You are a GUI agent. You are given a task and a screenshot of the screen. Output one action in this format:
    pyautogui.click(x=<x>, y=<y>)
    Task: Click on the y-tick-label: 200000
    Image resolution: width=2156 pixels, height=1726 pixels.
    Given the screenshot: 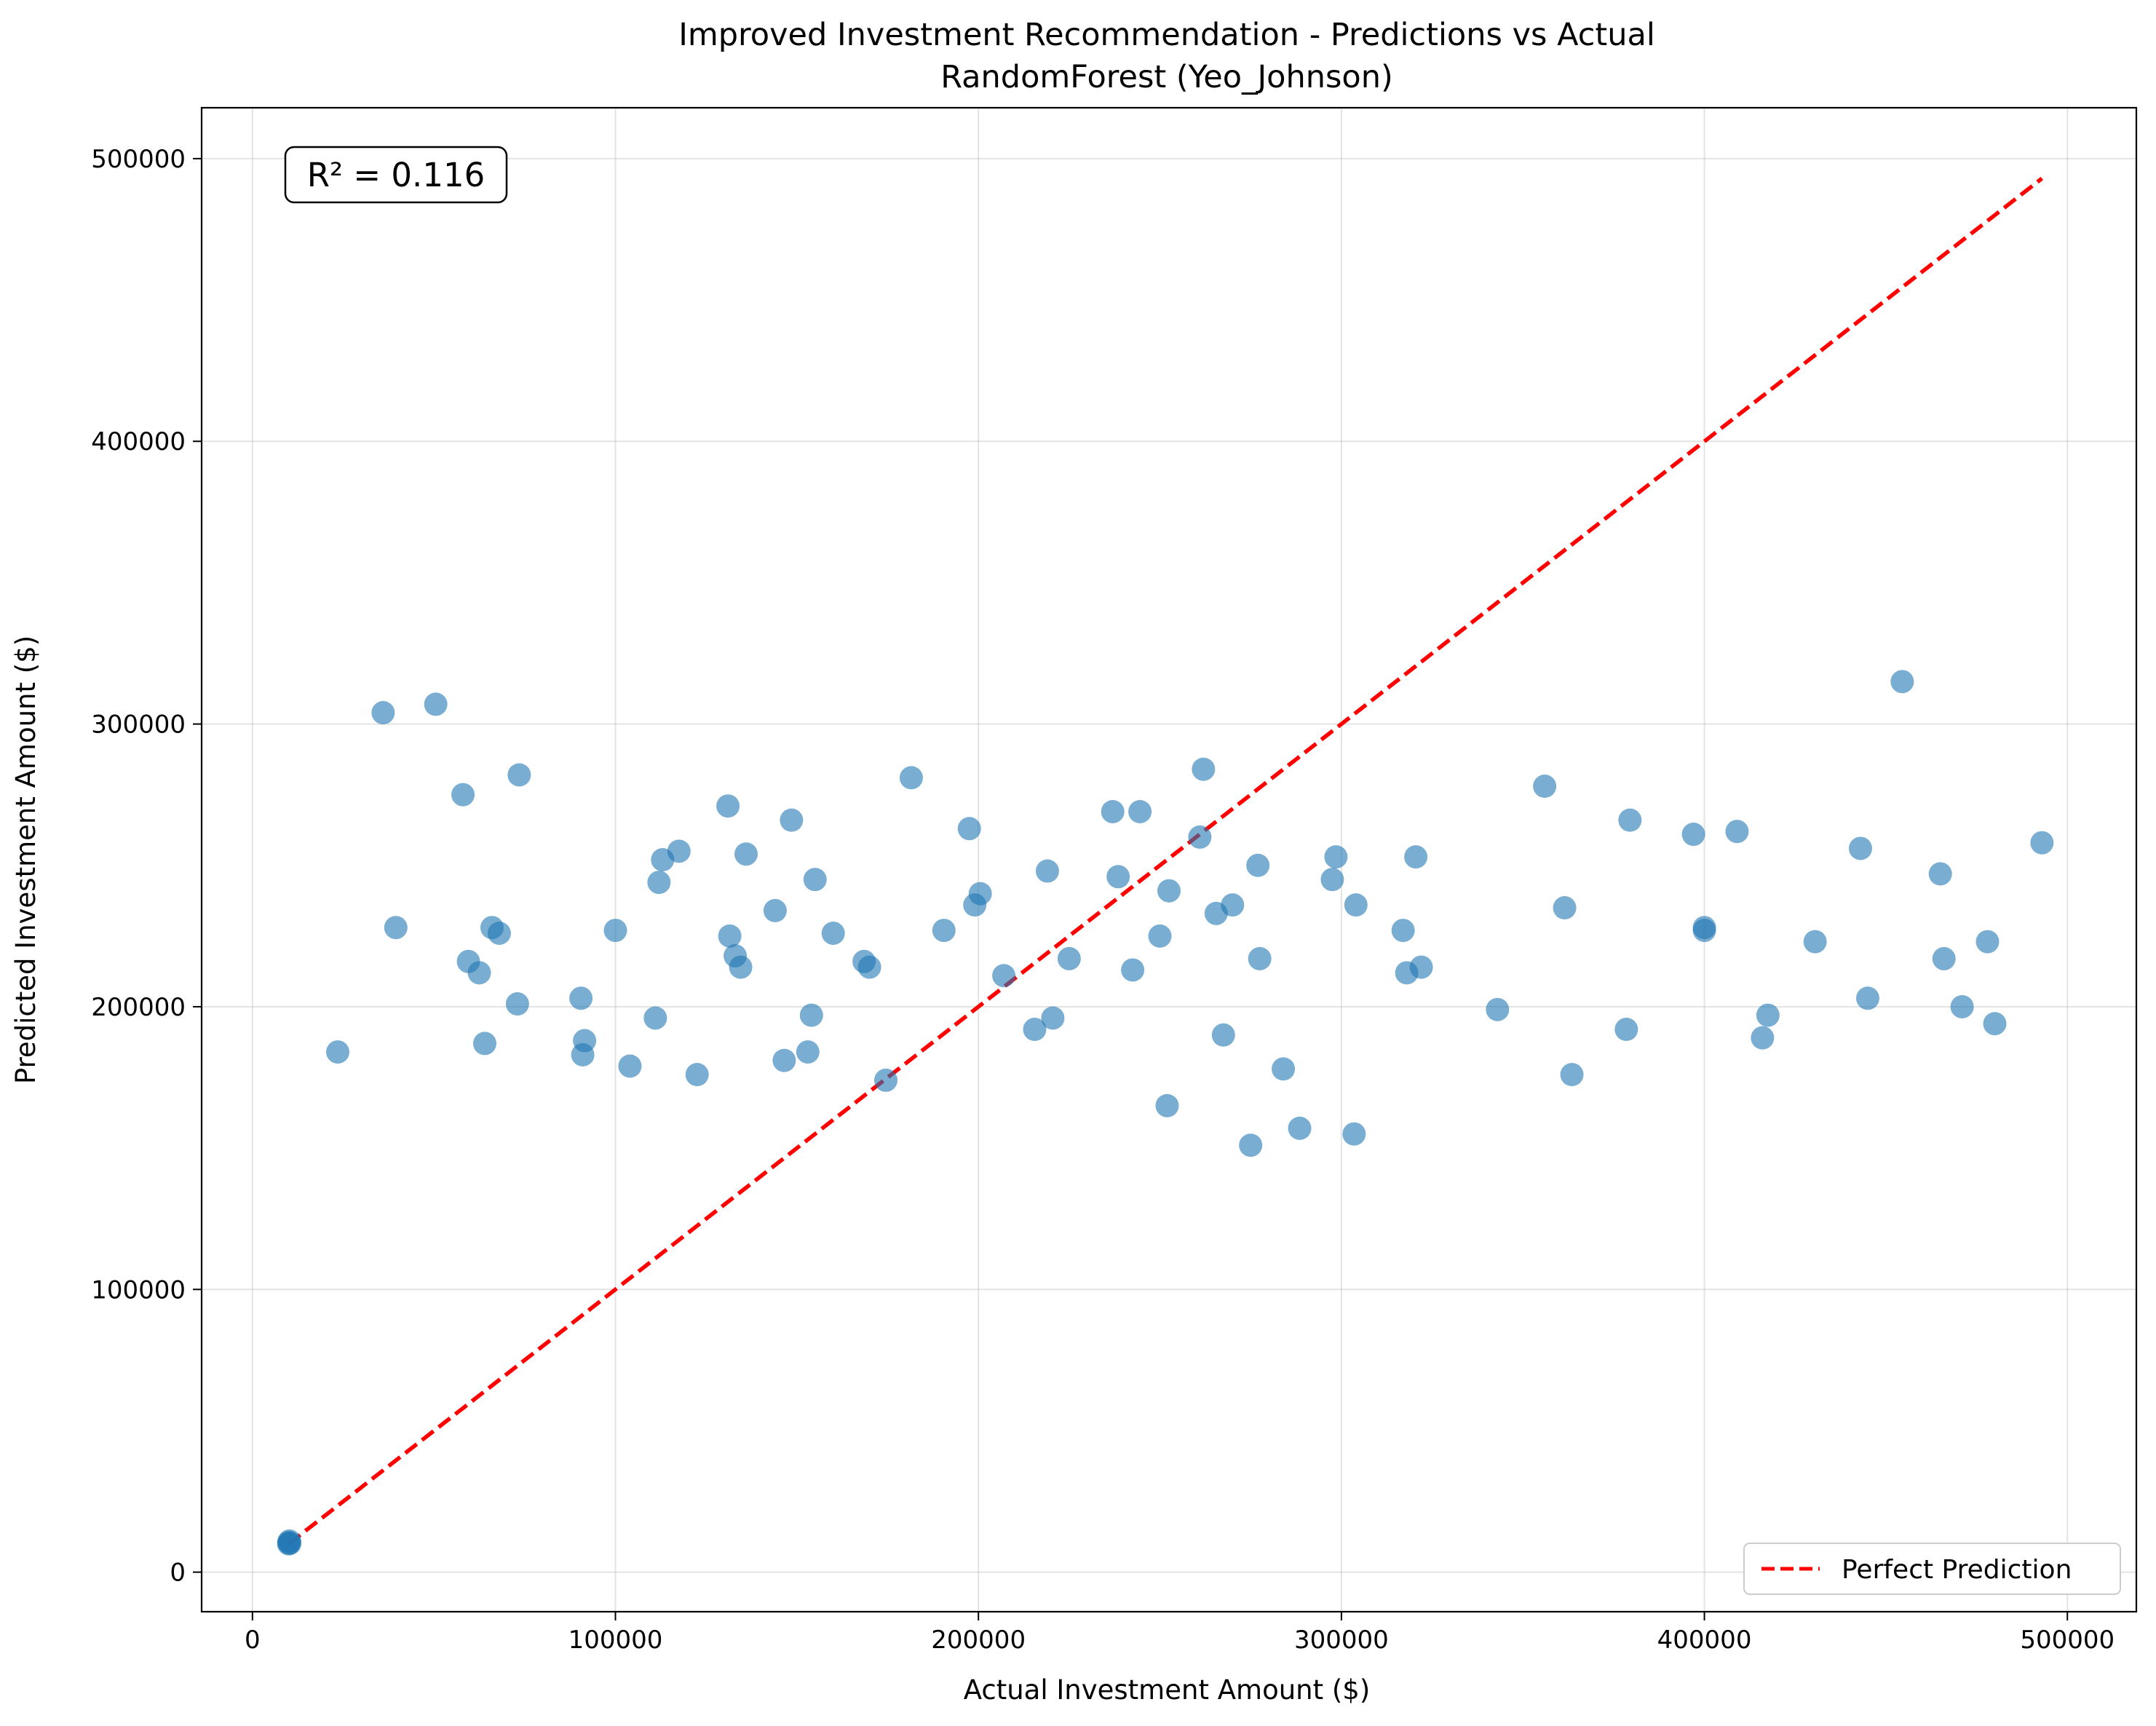 What is the action you would take?
    pyautogui.click(x=138, y=1008)
    